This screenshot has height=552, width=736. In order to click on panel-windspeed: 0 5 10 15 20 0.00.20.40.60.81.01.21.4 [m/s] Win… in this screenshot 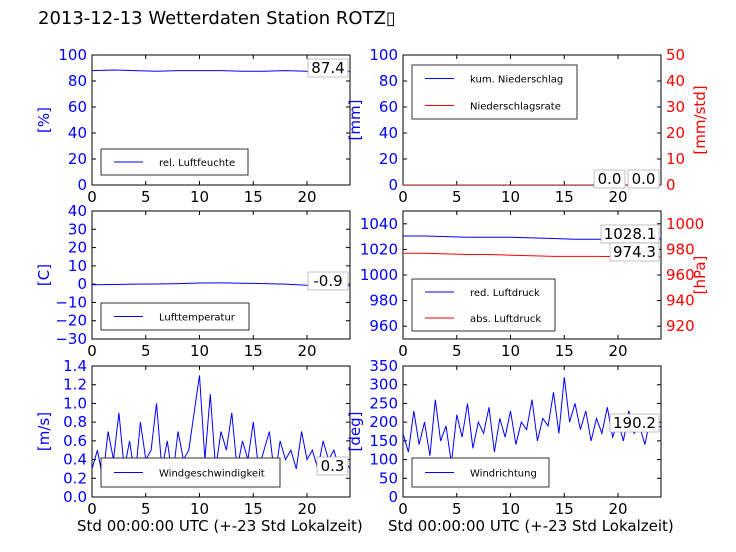, I will do `click(193, 437)`.